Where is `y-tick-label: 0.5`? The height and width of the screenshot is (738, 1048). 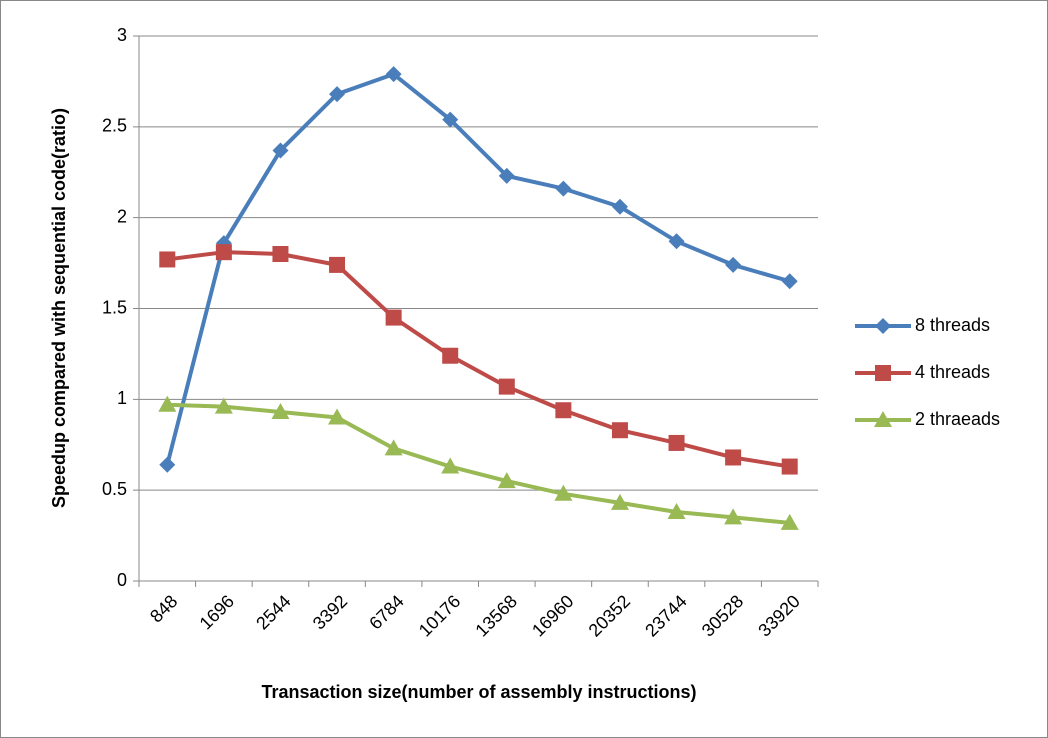
y-tick-label: 0.5 is located at coordinates (114, 489).